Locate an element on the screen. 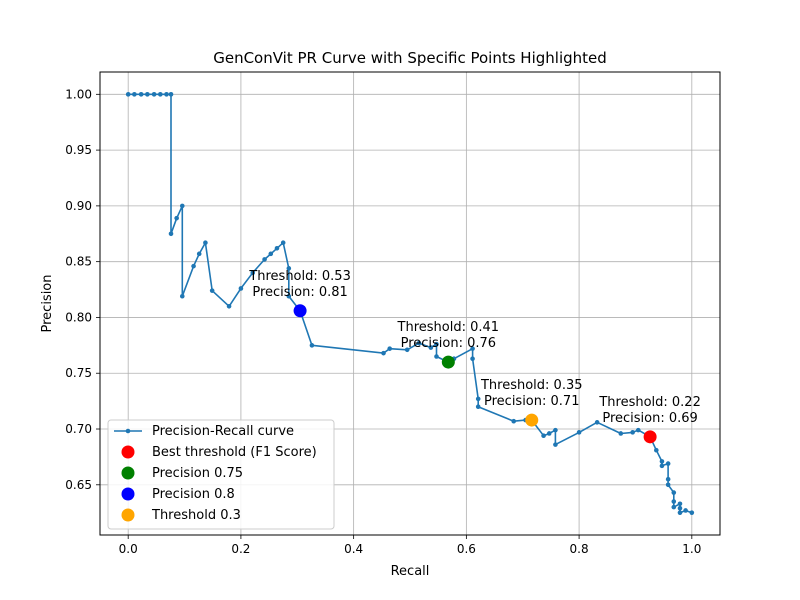 This screenshot has height=600, width=800. x-axis-ticks: 0.0 0.2 0.4 0.6 0.8 1.0 is located at coordinates (410, 545).